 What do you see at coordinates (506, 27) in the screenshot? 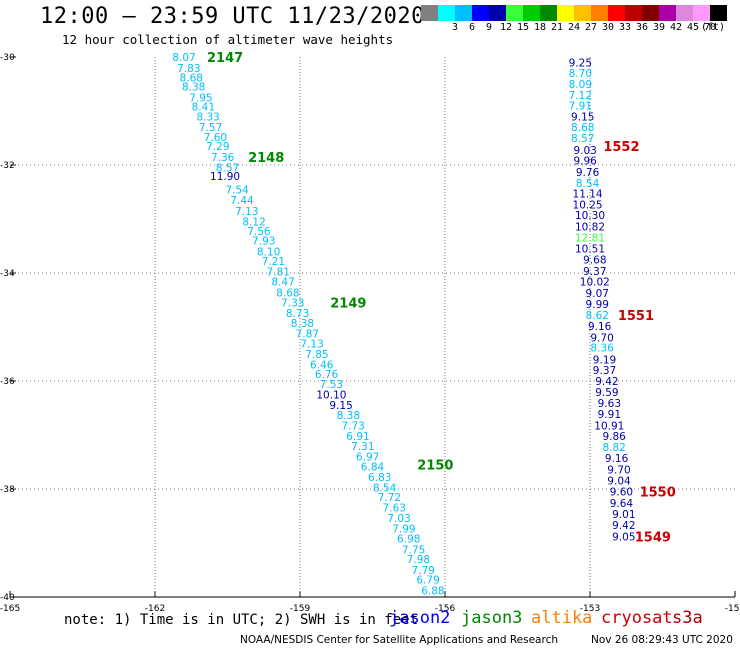
I see `legend-label: 12` at bounding box center [506, 27].